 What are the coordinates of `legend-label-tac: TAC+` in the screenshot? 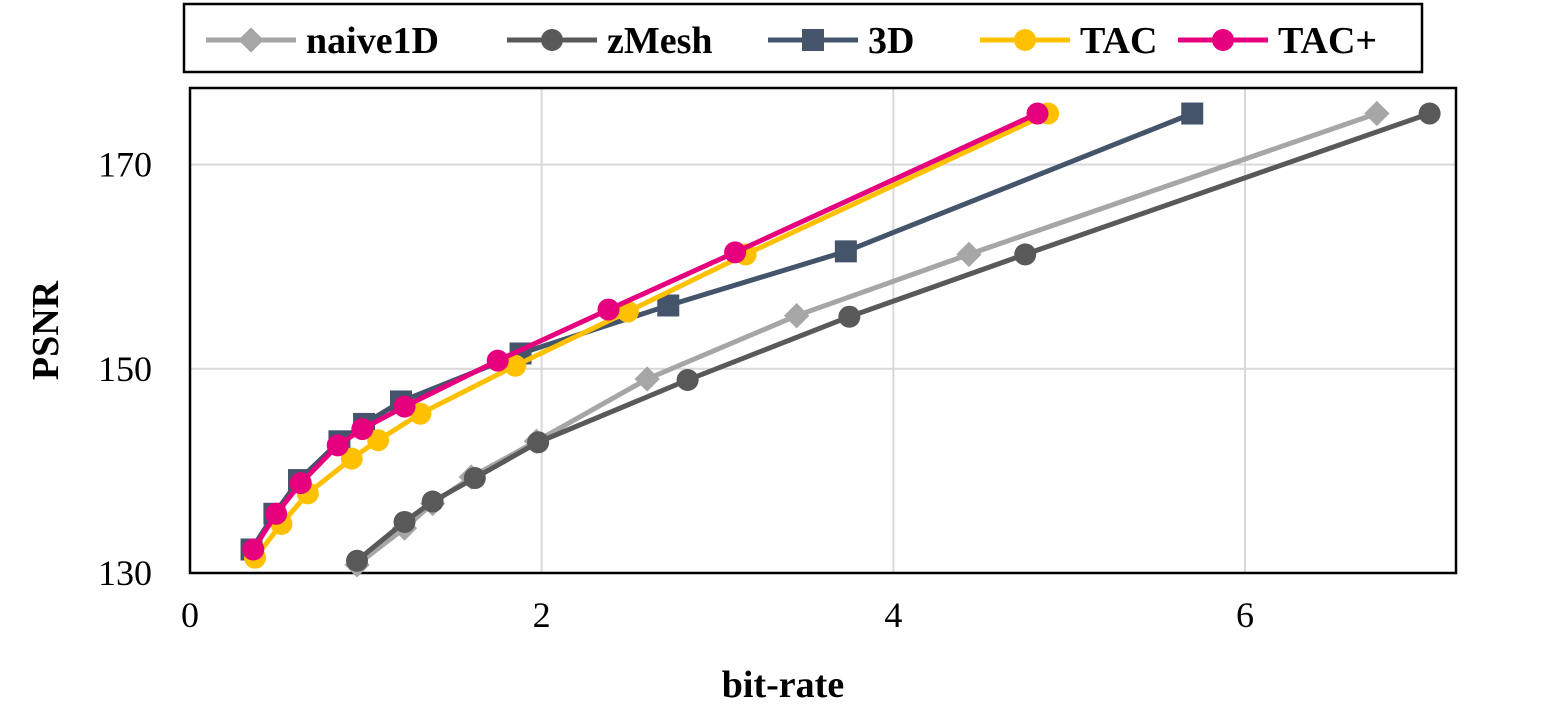 It's located at (1327, 41).